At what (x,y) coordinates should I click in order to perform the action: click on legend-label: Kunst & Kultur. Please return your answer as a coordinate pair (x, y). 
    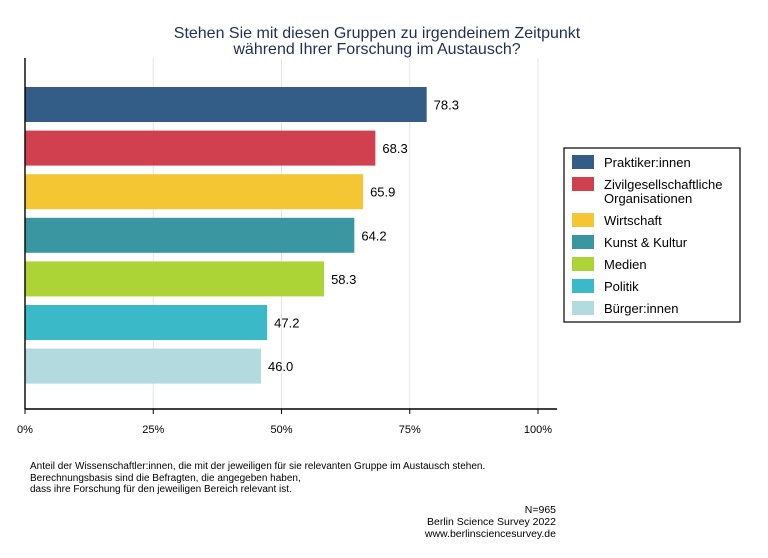
    Looking at the image, I should click on (646, 242).